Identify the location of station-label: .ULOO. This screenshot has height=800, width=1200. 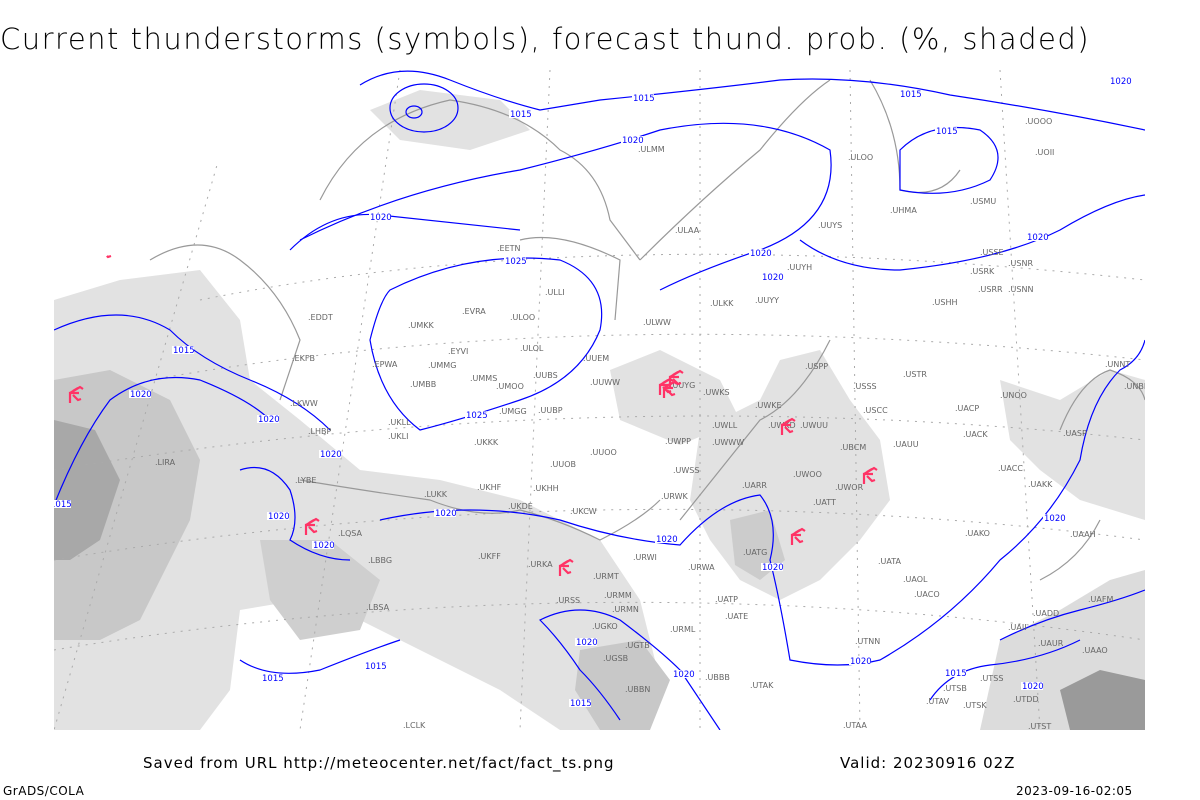
(522, 317).